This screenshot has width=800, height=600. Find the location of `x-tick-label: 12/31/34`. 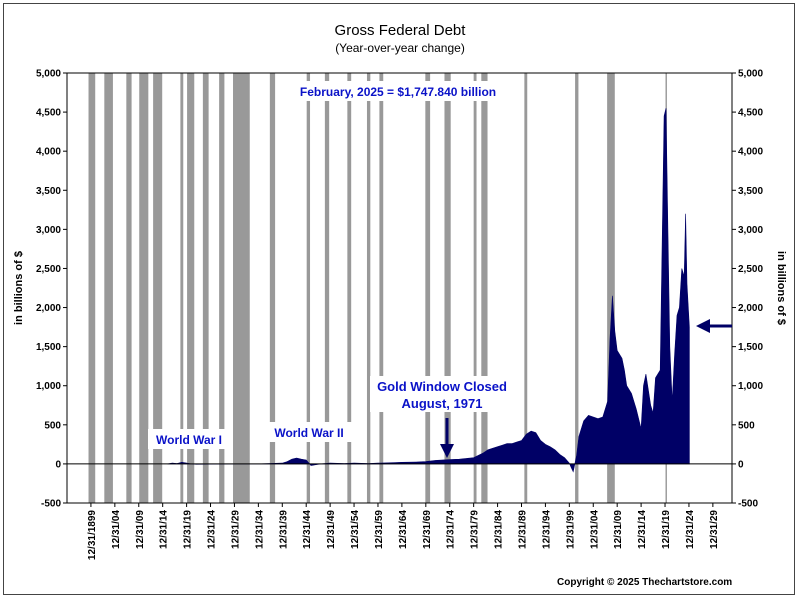

x-tick-label: 12/31/34 is located at coordinates (259, 529).